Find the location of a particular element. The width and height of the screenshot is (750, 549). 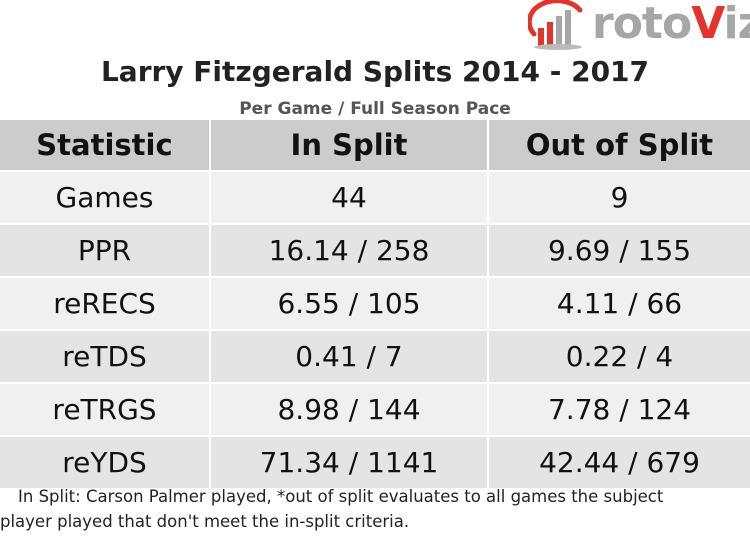

table-row: reYDS 71.34 / 1141 42.44 / 679 is located at coordinates (375, 463).